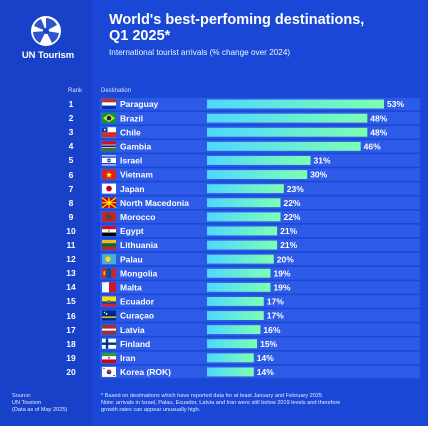  What do you see at coordinates (260, 160) in the screenshot?
I see `table-row: Israel 31%` at bounding box center [260, 160].